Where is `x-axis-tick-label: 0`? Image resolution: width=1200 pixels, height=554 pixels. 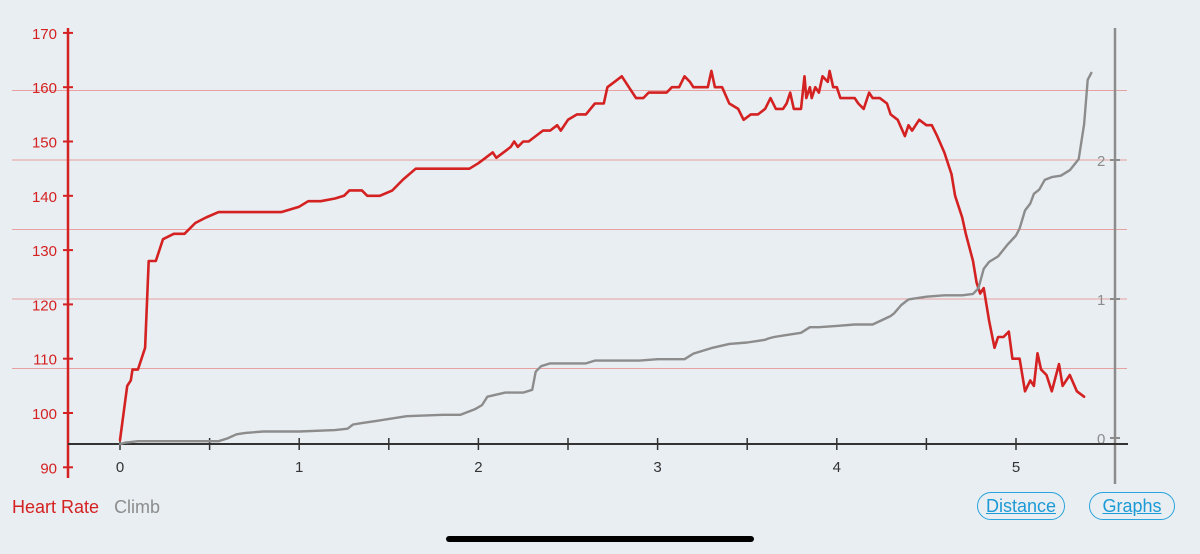
x-axis-tick-label: 0 is located at coordinates (120, 467).